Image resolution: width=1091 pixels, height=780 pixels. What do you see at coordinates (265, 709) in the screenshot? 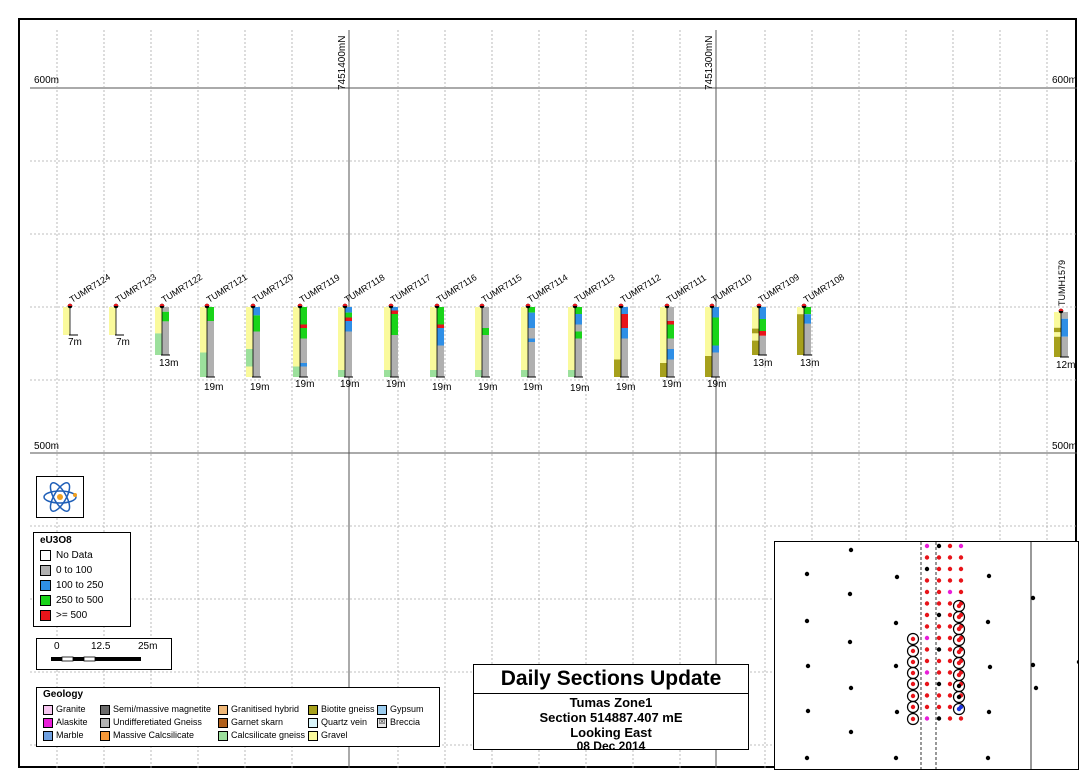
I see `legend-label: Granitised hybrid` at bounding box center [265, 709].